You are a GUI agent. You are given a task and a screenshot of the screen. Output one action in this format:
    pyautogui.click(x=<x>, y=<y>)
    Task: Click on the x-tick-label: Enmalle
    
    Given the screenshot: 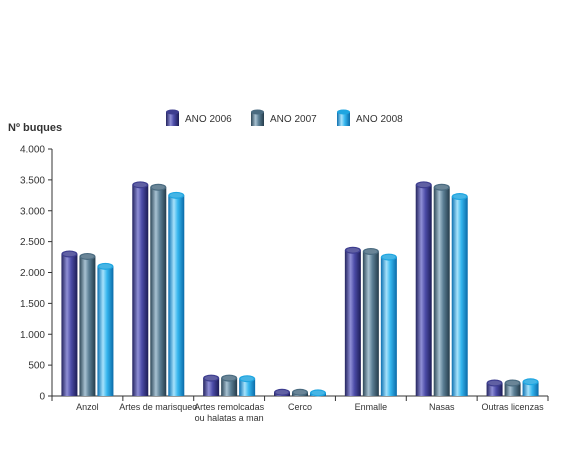 What is the action you would take?
    pyautogui.click(x=371, y=407)
    